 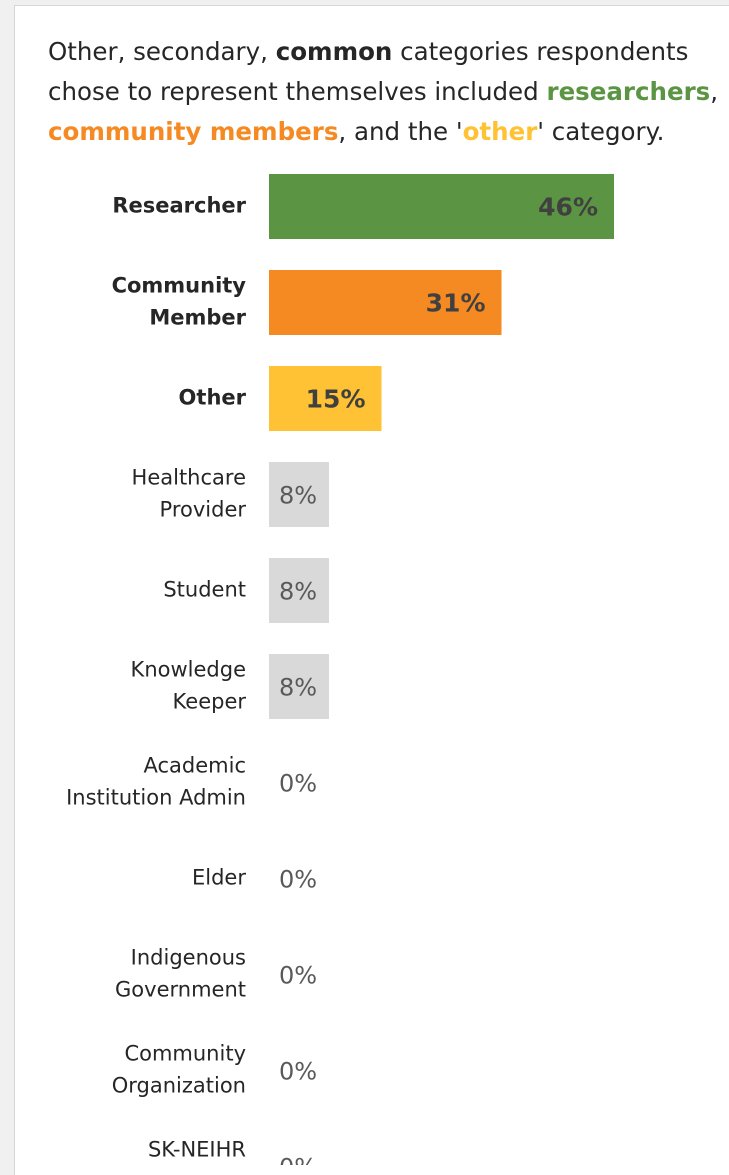 I want to click on bar-community-member, so click(x=385, y=302).